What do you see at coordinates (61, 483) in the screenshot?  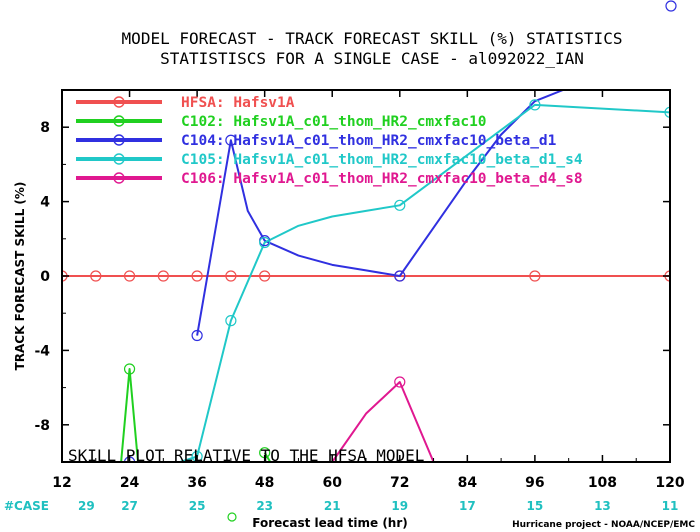 I see `x-tick-label: 12` at bounding box center [61, 483].